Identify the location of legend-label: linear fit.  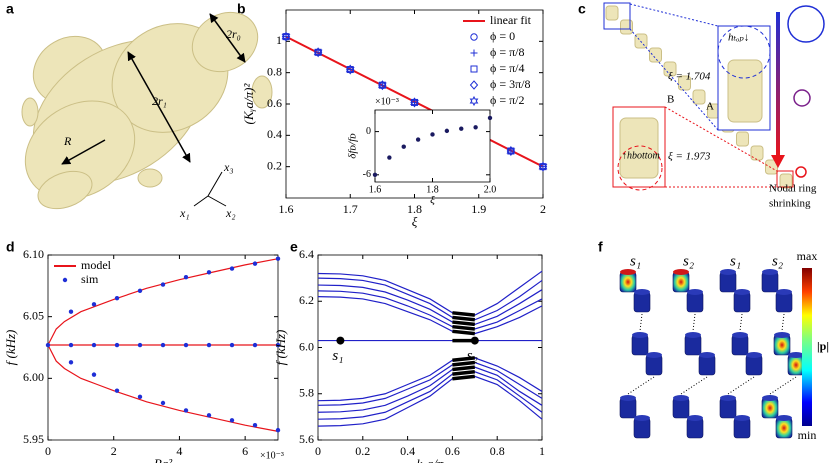
(511, 20).